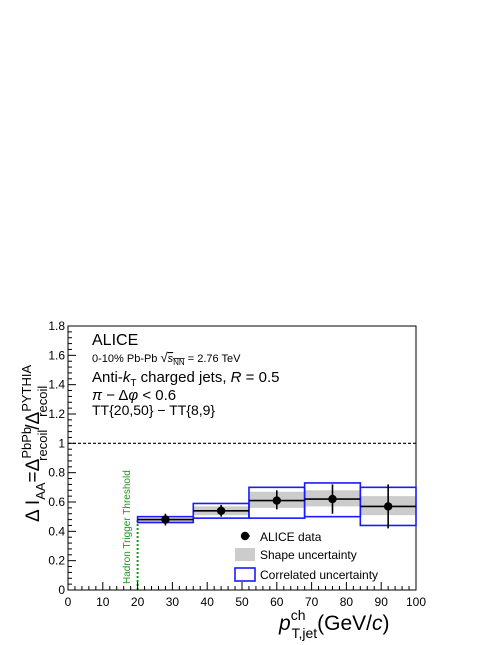  What do you see at coordinates (208, 602) in the screenshot?
I see `x-tick-label-4: 40` at bounding box center [208, 602].